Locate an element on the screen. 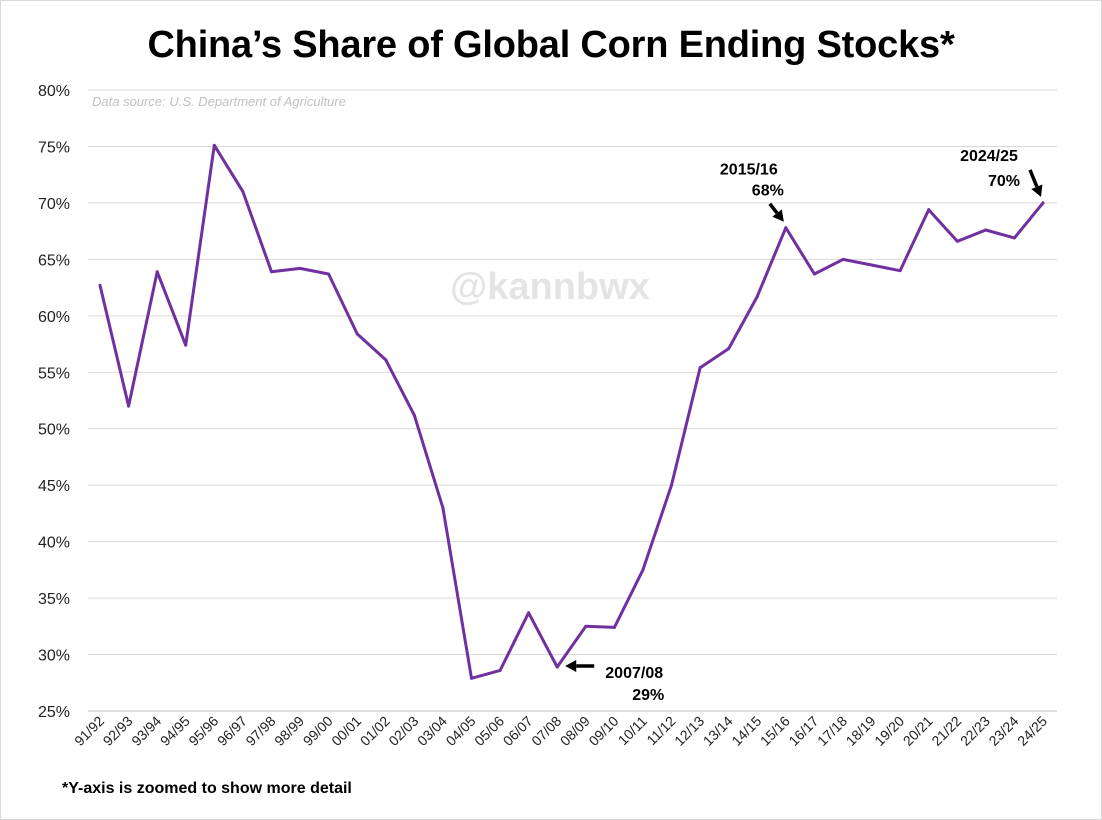  x-tick-label: 03/04 is located at coordinates (432, 731).